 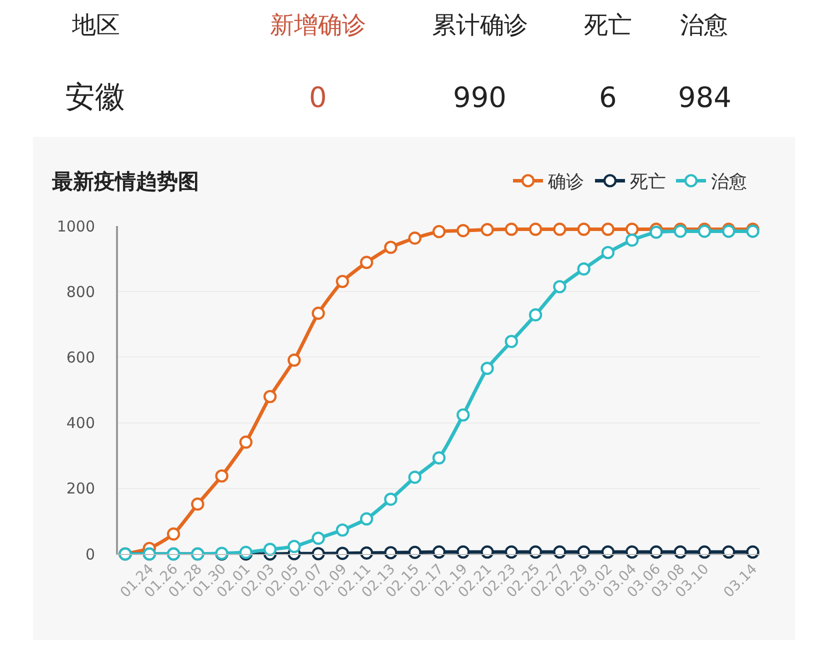 What do you see at coordinates (80, 357) in the screenshot?
I see `y-tick-label: 600` at bounding box center [80, 357].